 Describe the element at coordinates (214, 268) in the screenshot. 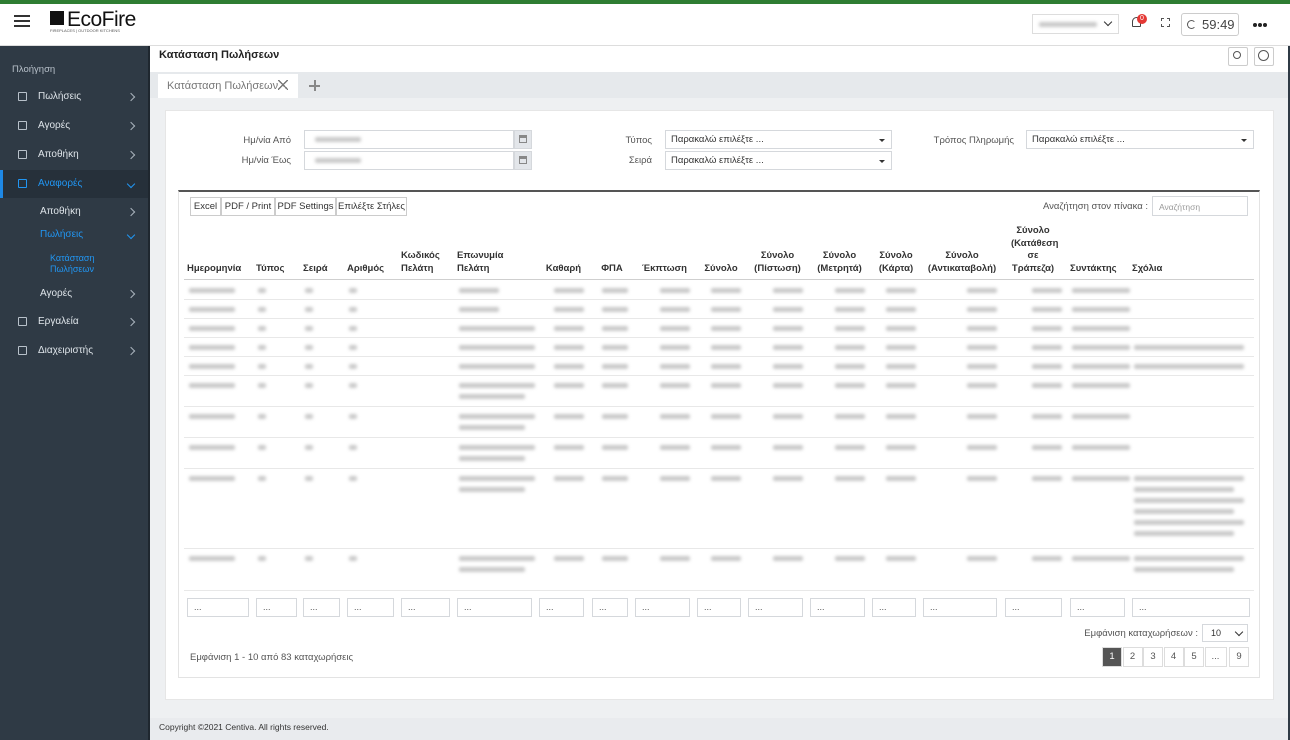

I see `column-header: Ημερομηνία` at that location.